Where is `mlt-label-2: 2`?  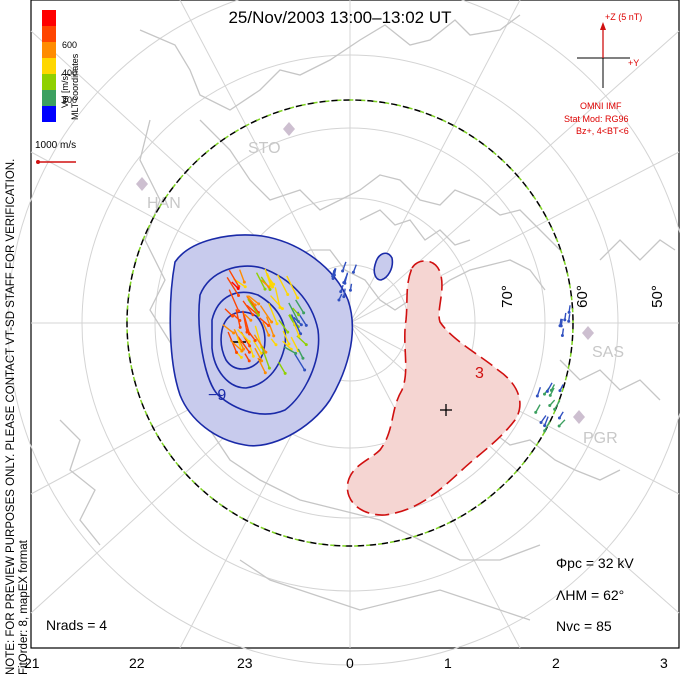 mlt-label-2: 2 is located at coordinates (556, 663).